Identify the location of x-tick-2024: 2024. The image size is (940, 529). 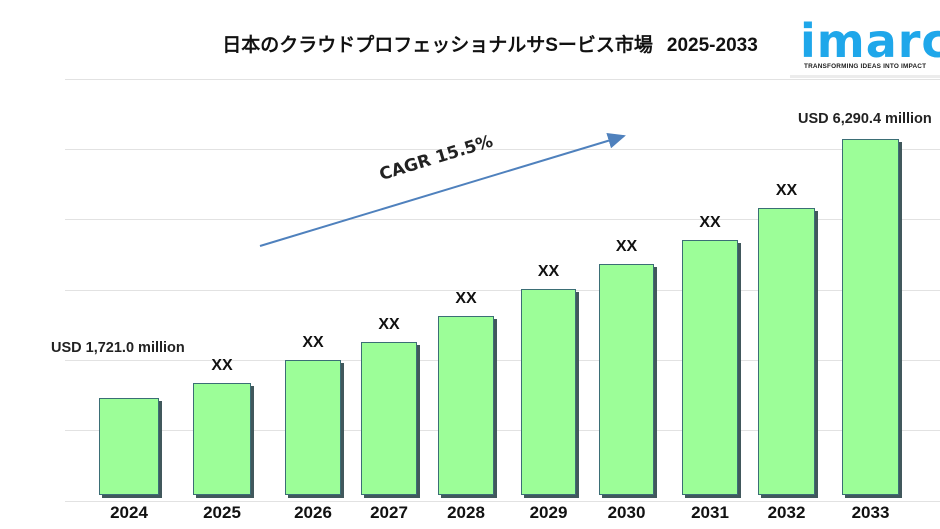
(129, 512).